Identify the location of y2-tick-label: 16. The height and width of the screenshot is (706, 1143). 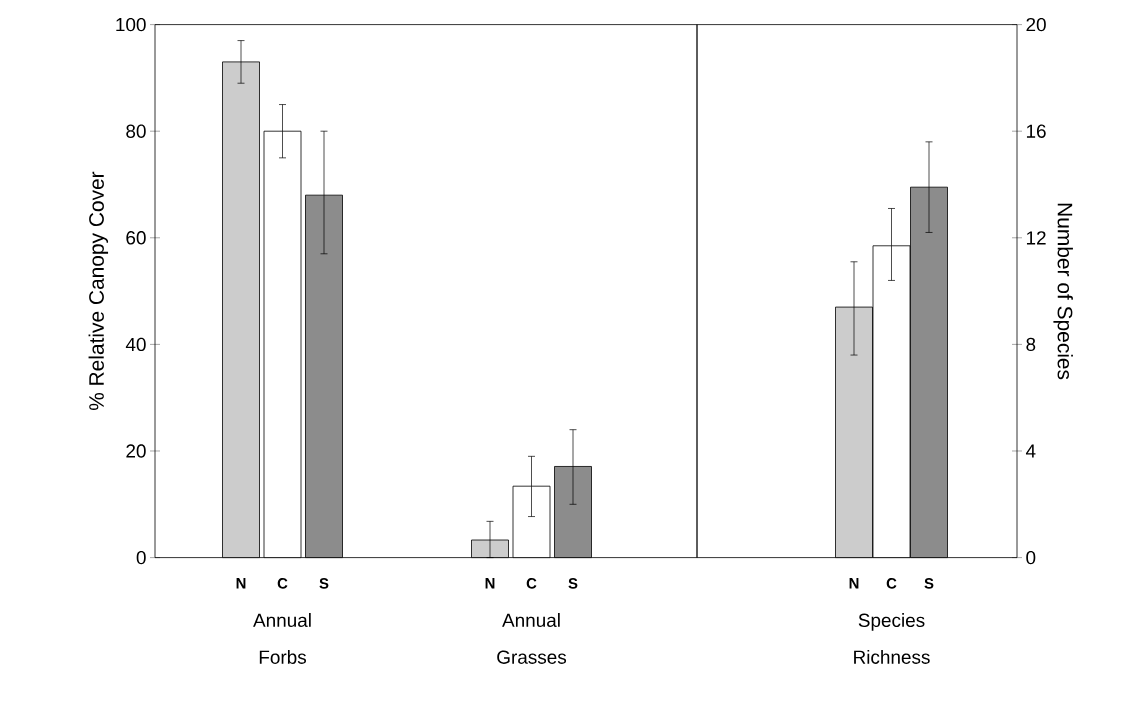
(1036, 131).